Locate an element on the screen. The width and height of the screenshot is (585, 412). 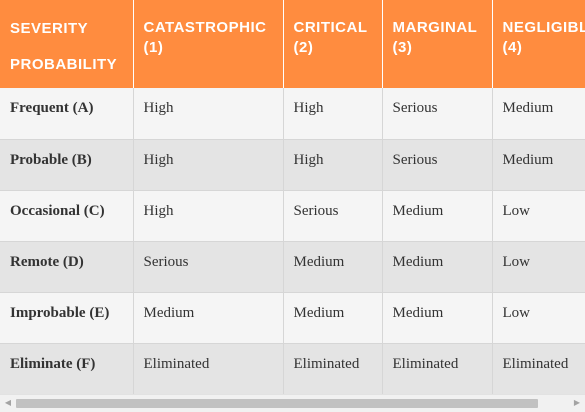
column-header-code: (4) is located at coordinates (544, 48).